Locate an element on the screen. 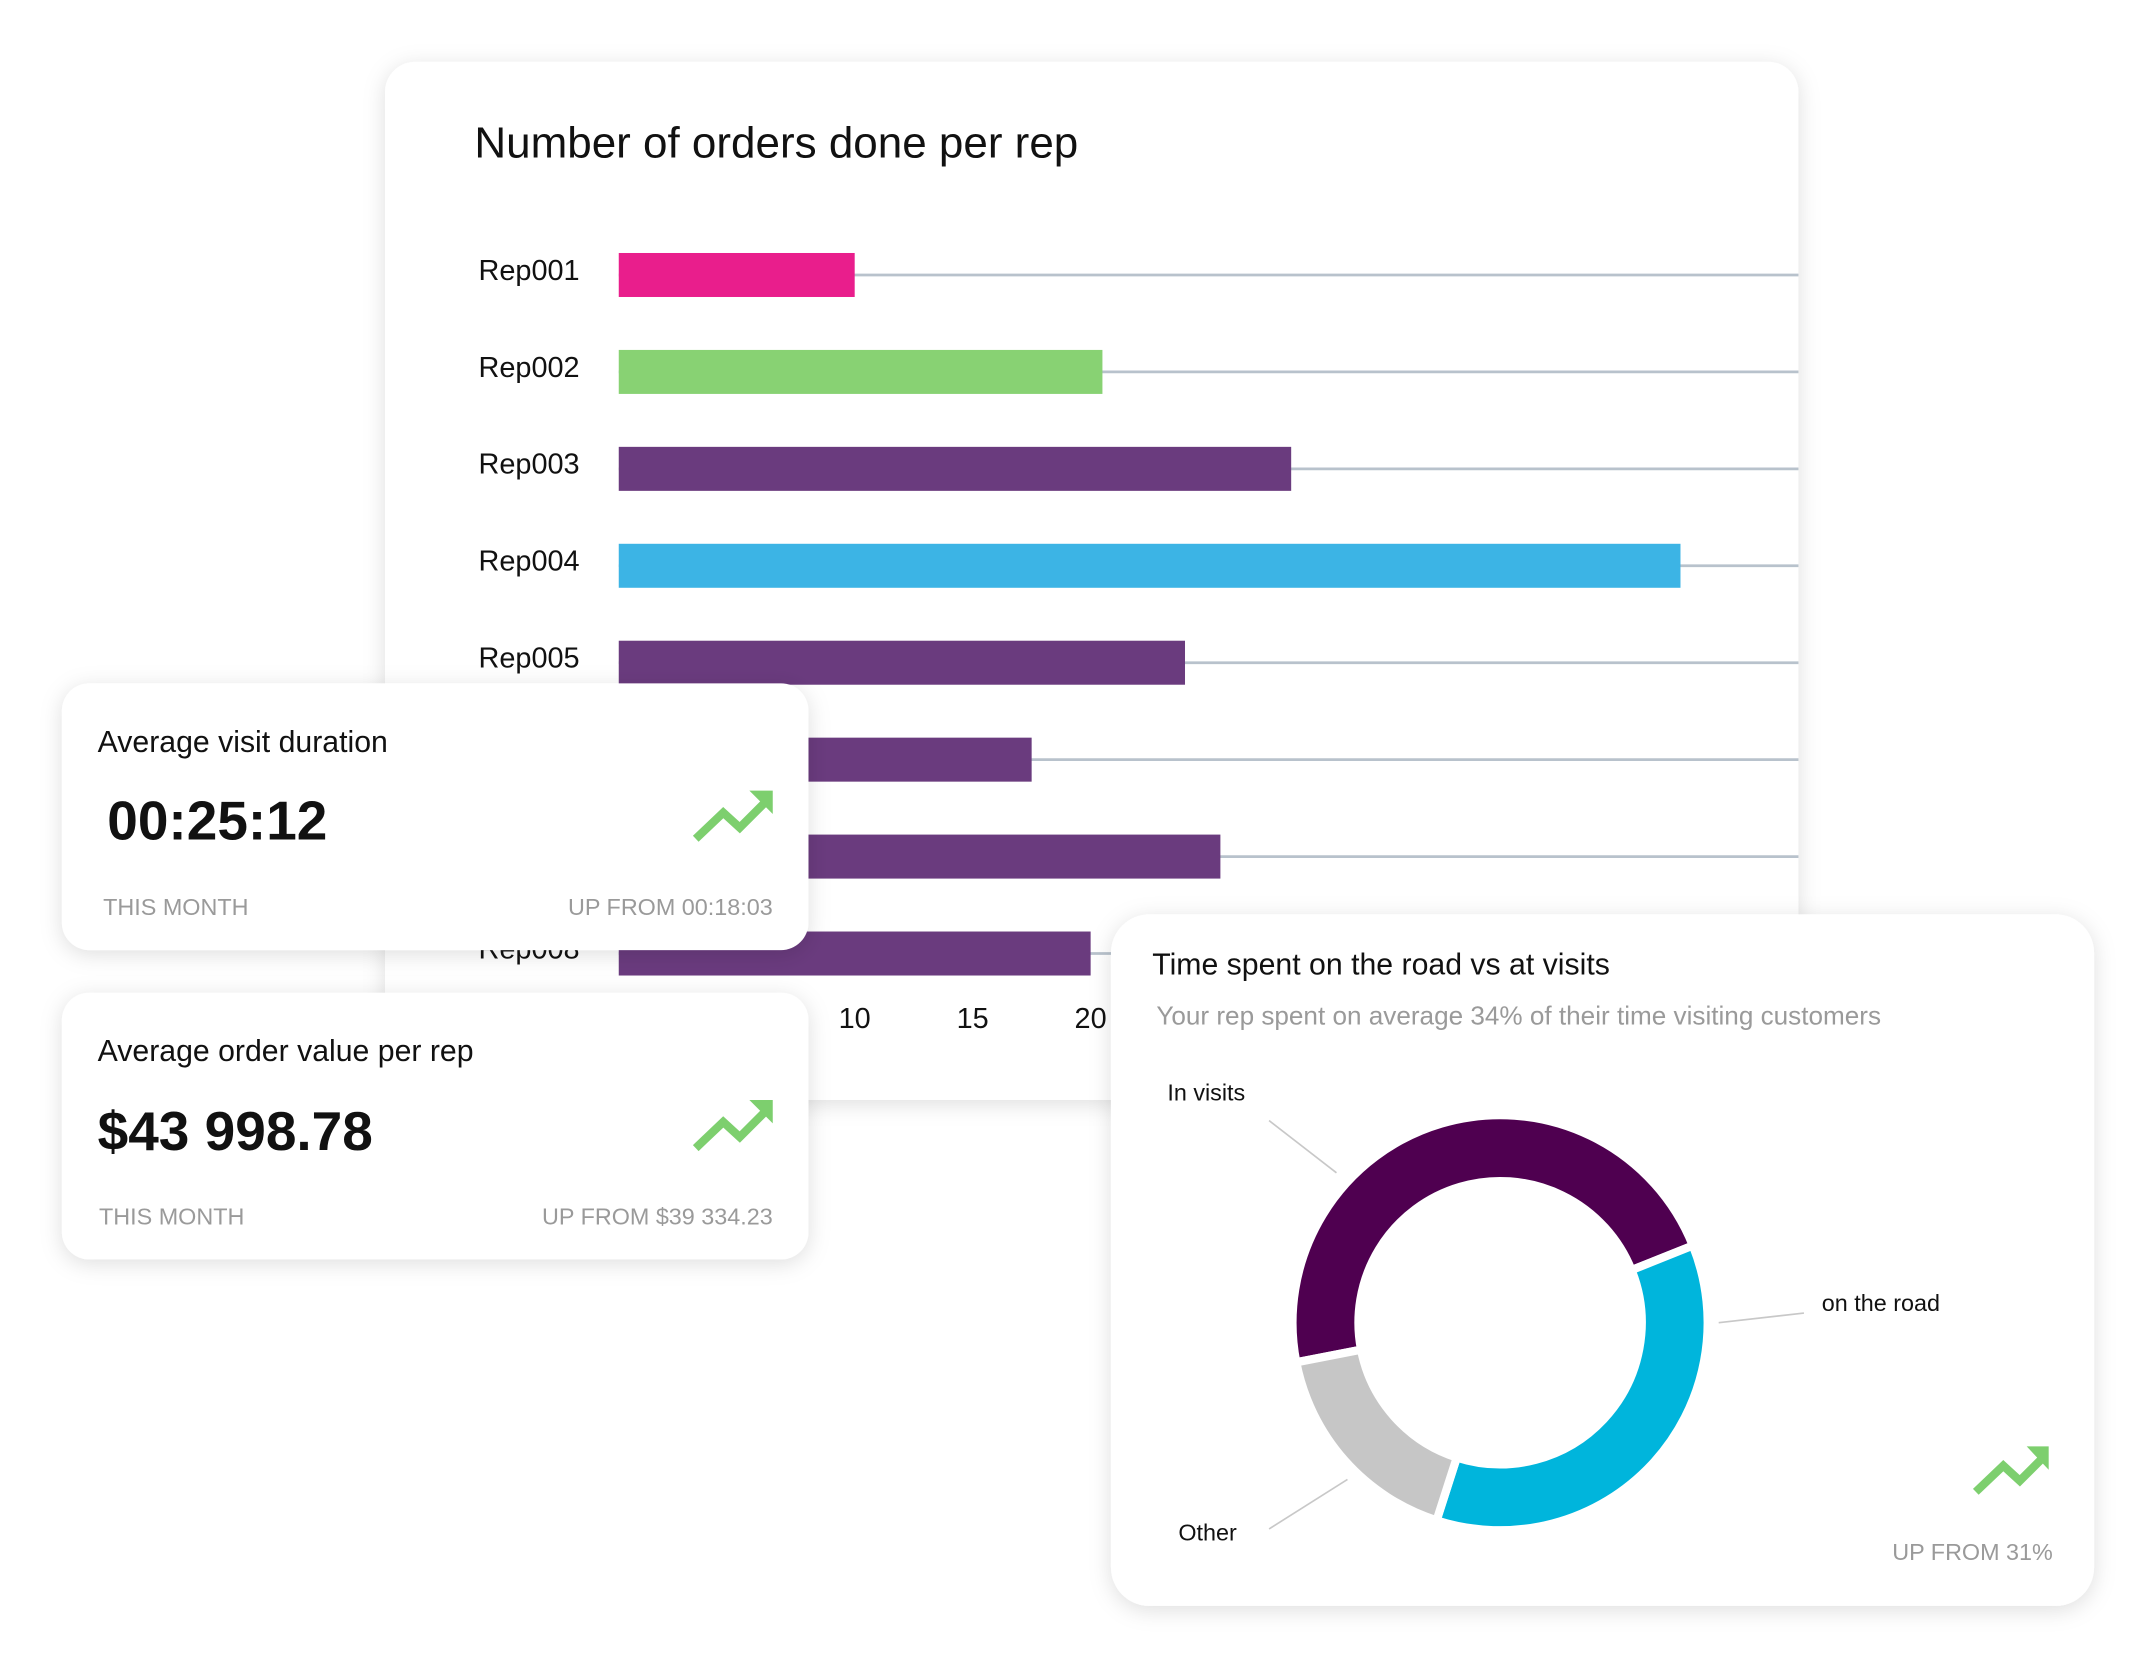  kpi-value: $43 998.78 is located at coordinates (235, 1131).